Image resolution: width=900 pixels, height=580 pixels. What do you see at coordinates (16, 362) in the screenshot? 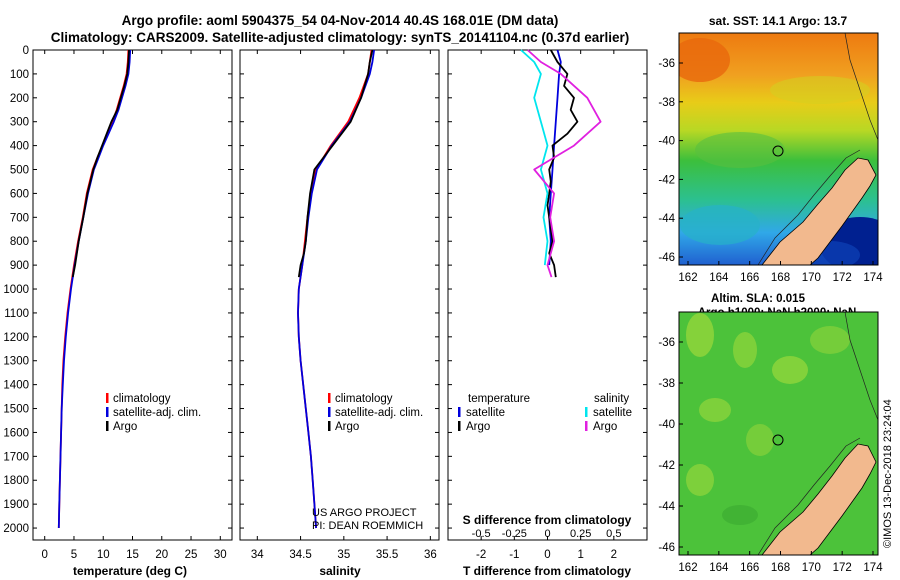
I see `ytick-label: 1300` at bounding box center [16, 362].